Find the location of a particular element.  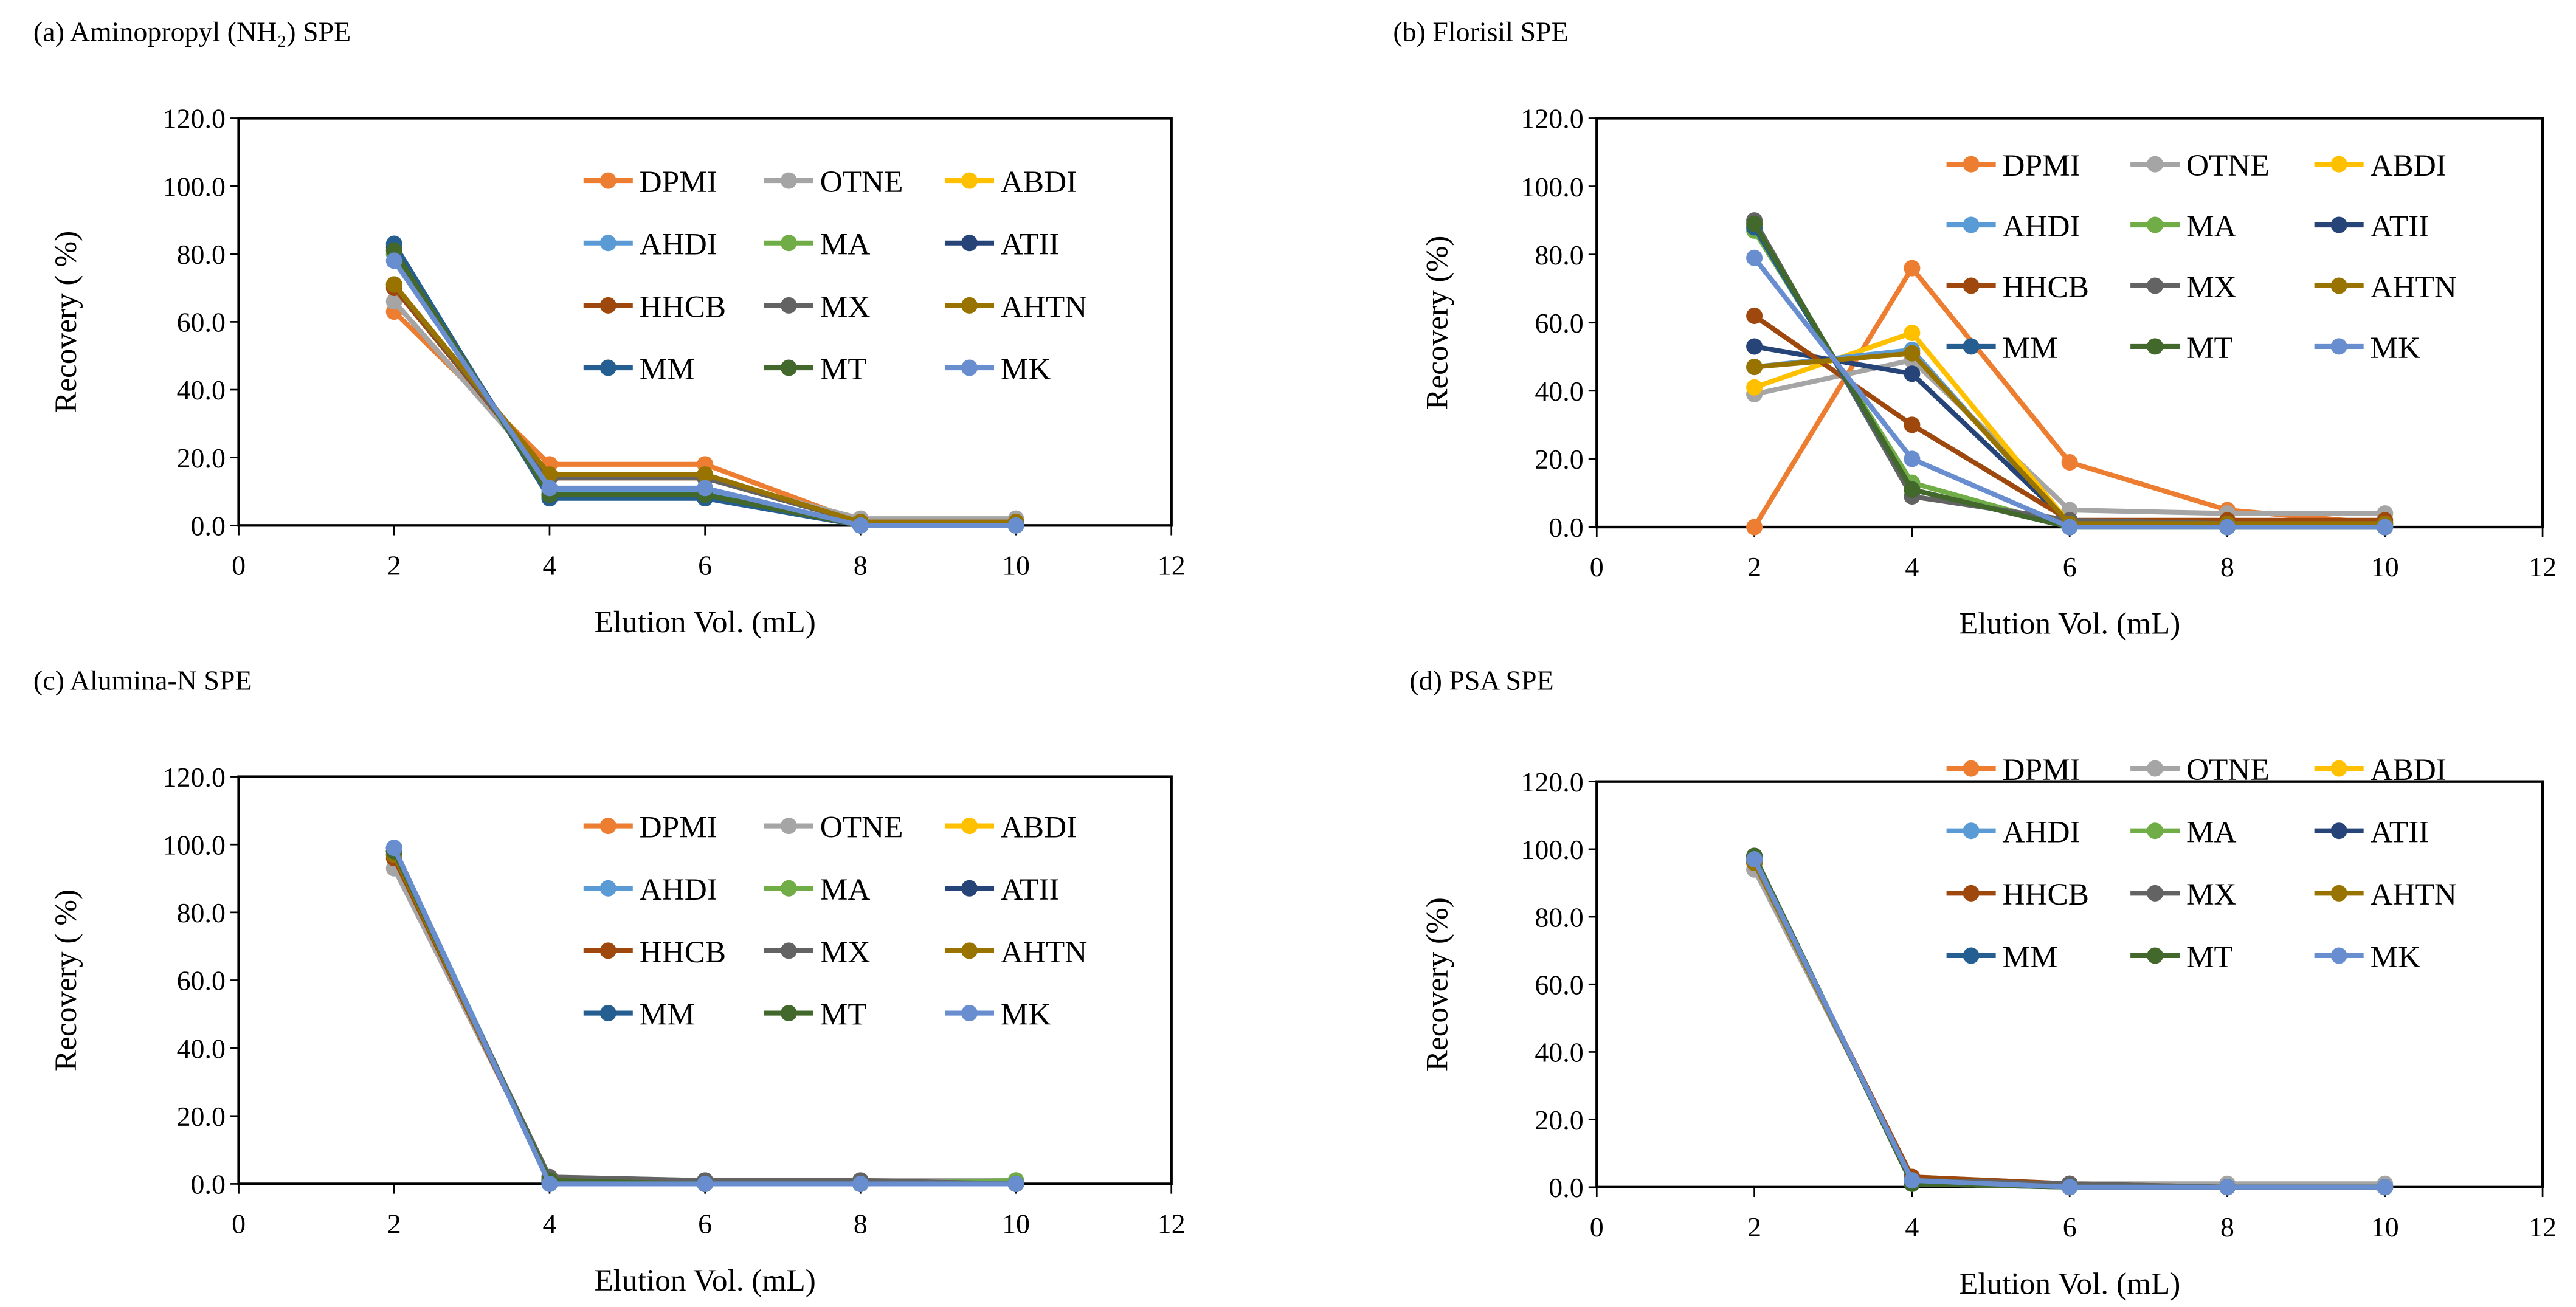

legend-label: OTNE is located at coordinates (862, 827).